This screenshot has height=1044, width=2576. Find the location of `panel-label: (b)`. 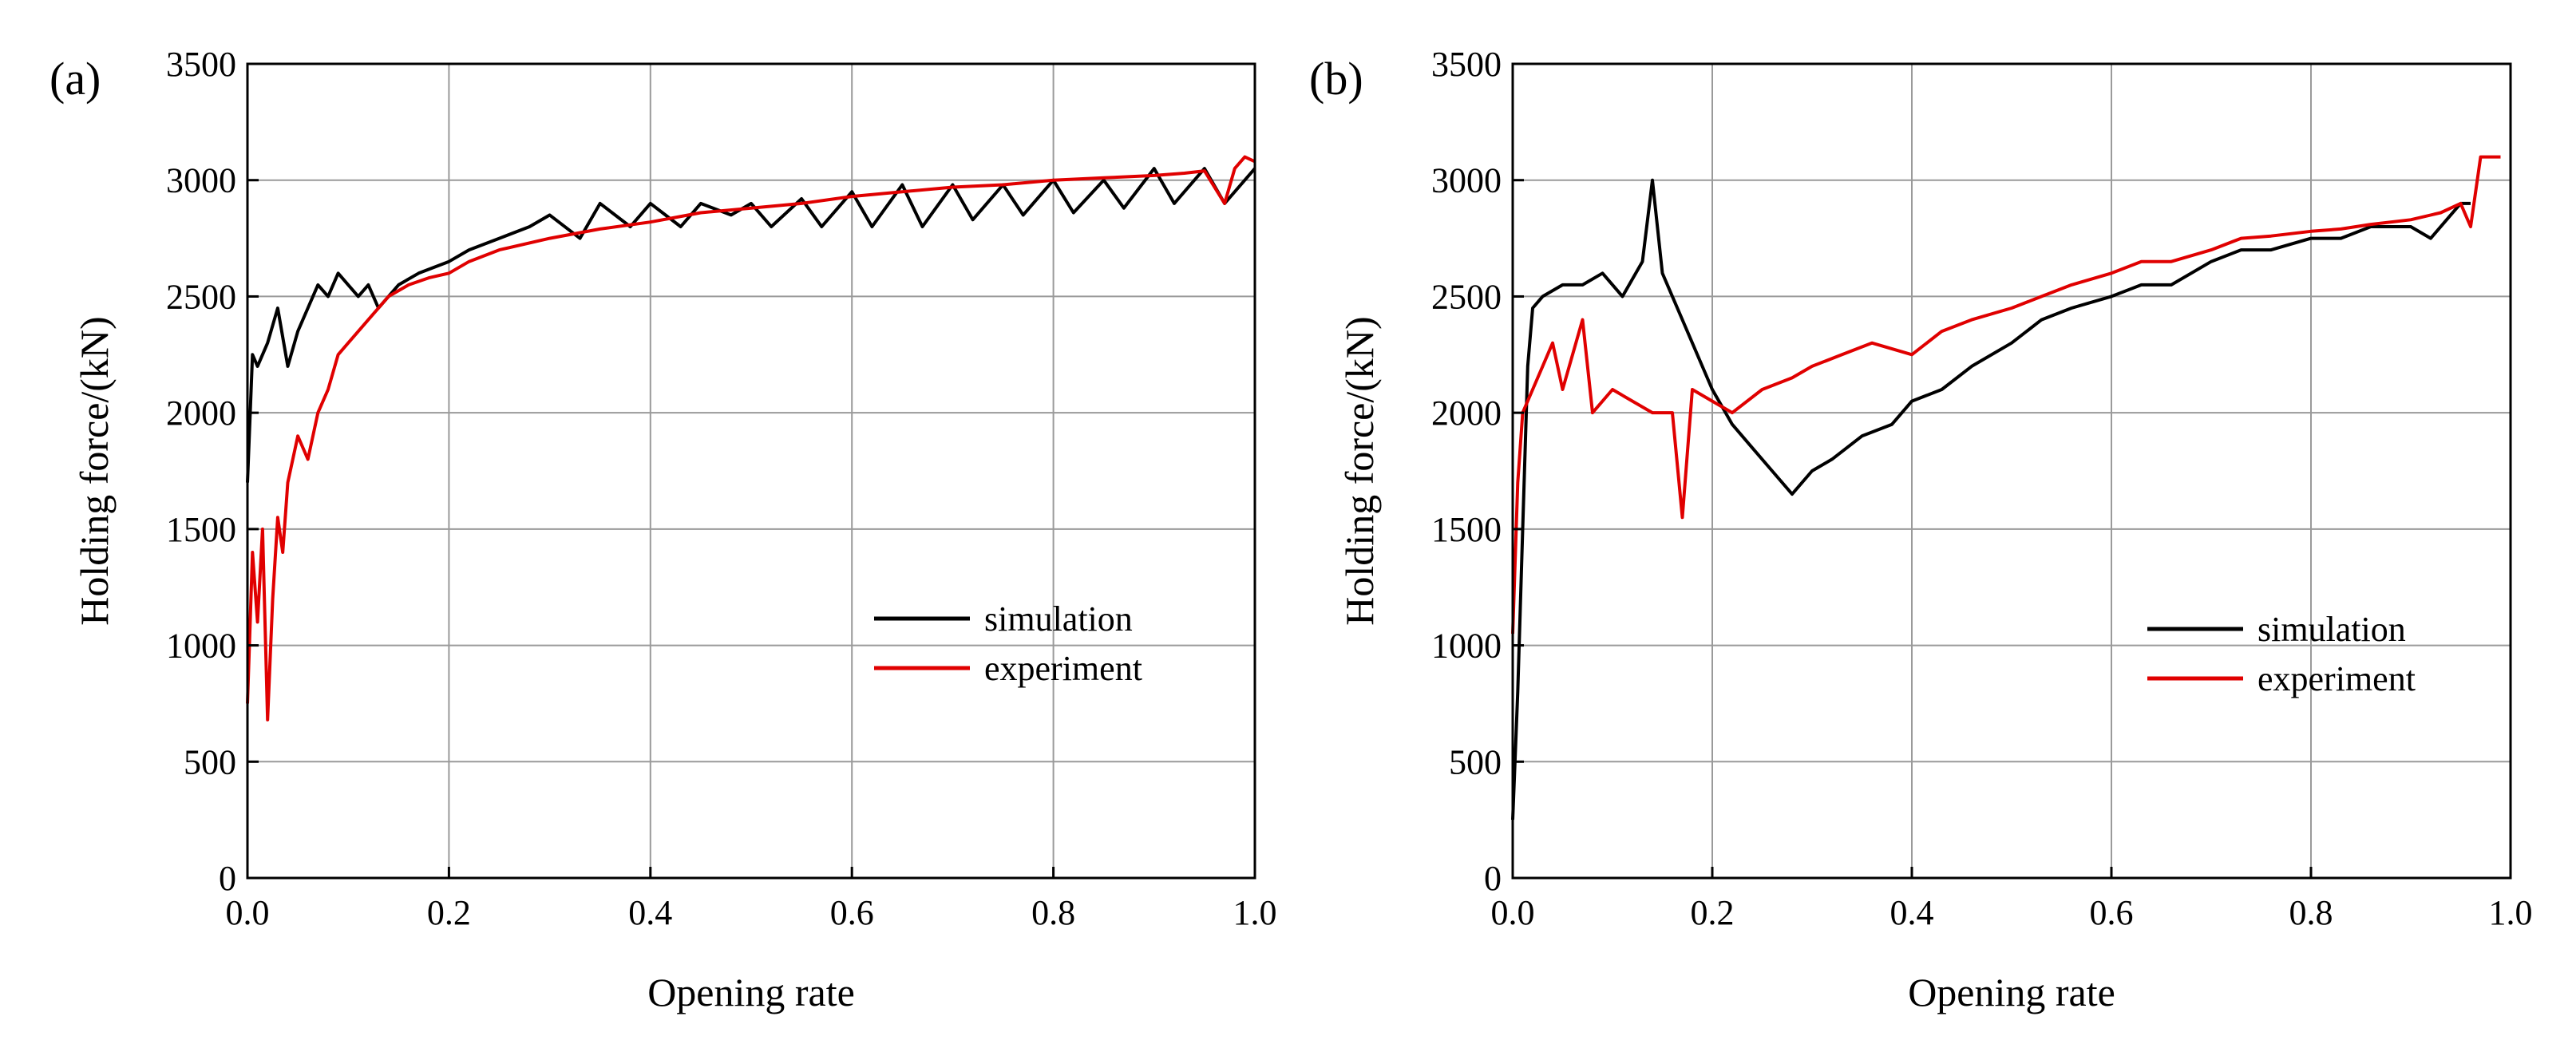

panel-label: (b) is located at coordinates (1336, 79).